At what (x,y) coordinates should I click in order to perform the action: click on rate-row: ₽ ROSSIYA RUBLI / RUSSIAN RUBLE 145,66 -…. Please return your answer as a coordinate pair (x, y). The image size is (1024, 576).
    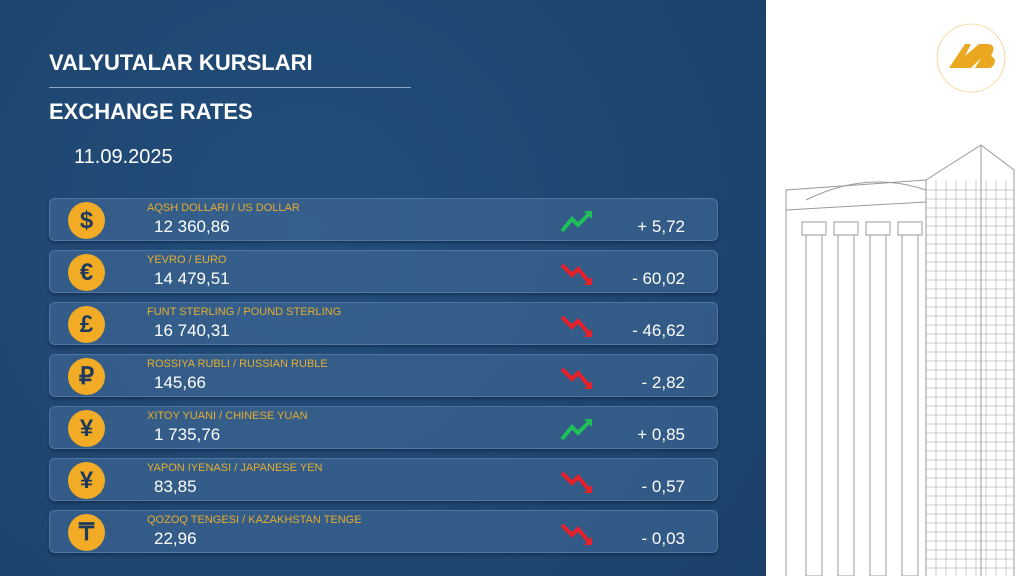
    Looking at the image, I should click on (383, 375).